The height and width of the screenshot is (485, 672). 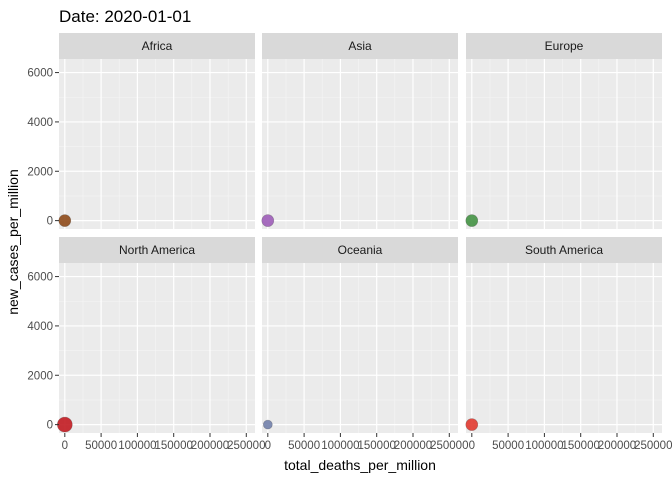 I want to click on facet-panel: Asia, so click(x=359, y=131).